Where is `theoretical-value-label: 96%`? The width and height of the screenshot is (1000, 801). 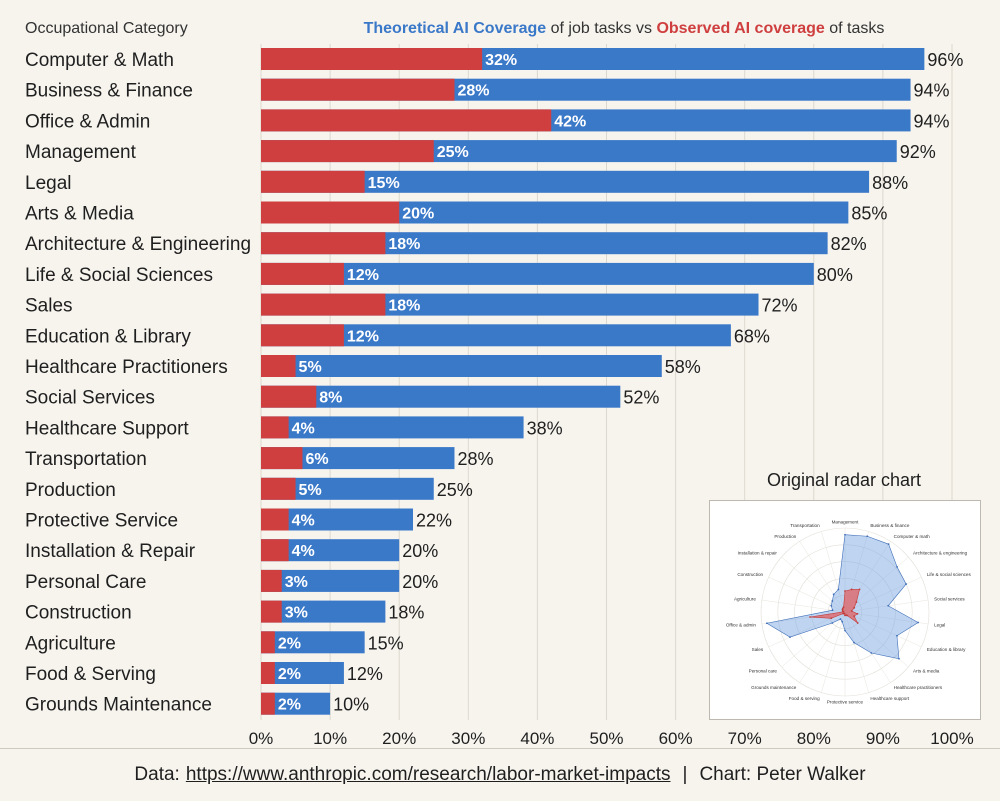
theoretical-value-label: 96% is located at coordinates (945, 60).